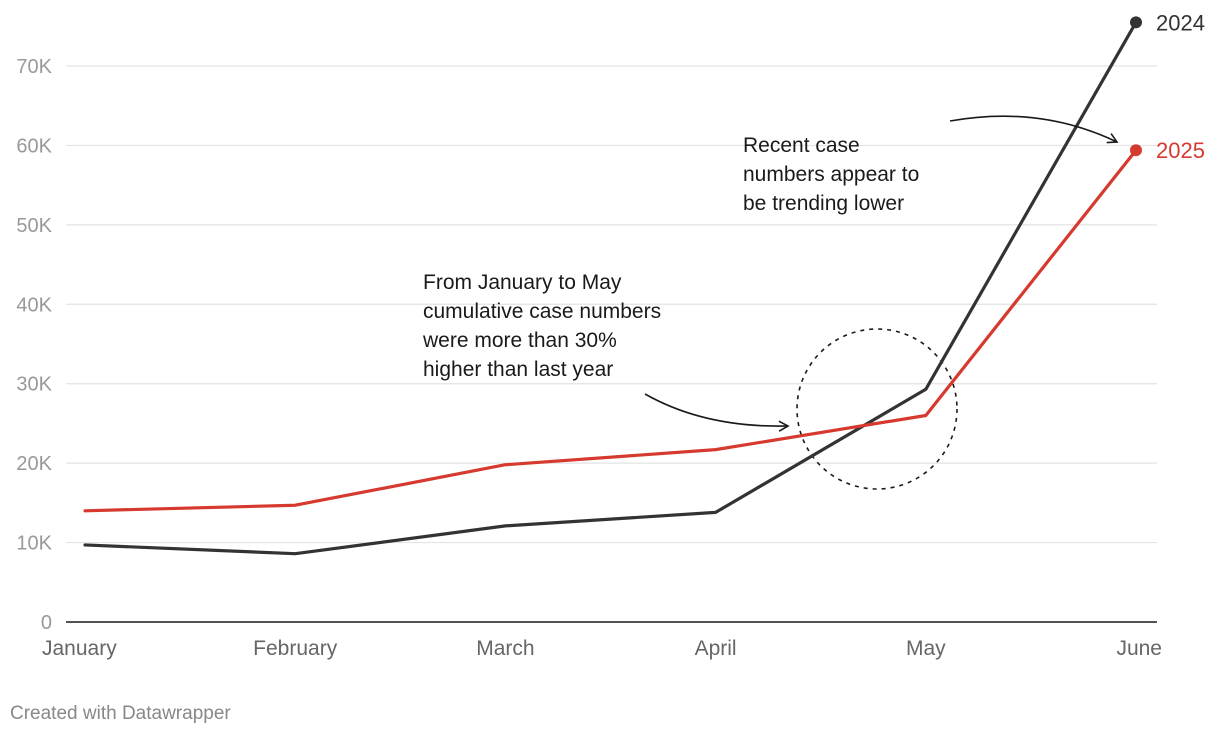 This screenshot has width=1220, height=738. What do you see at coordinates (505, 648) in the screenshot?
I see `x-tick-label: March` at bounding box center [505, 648].